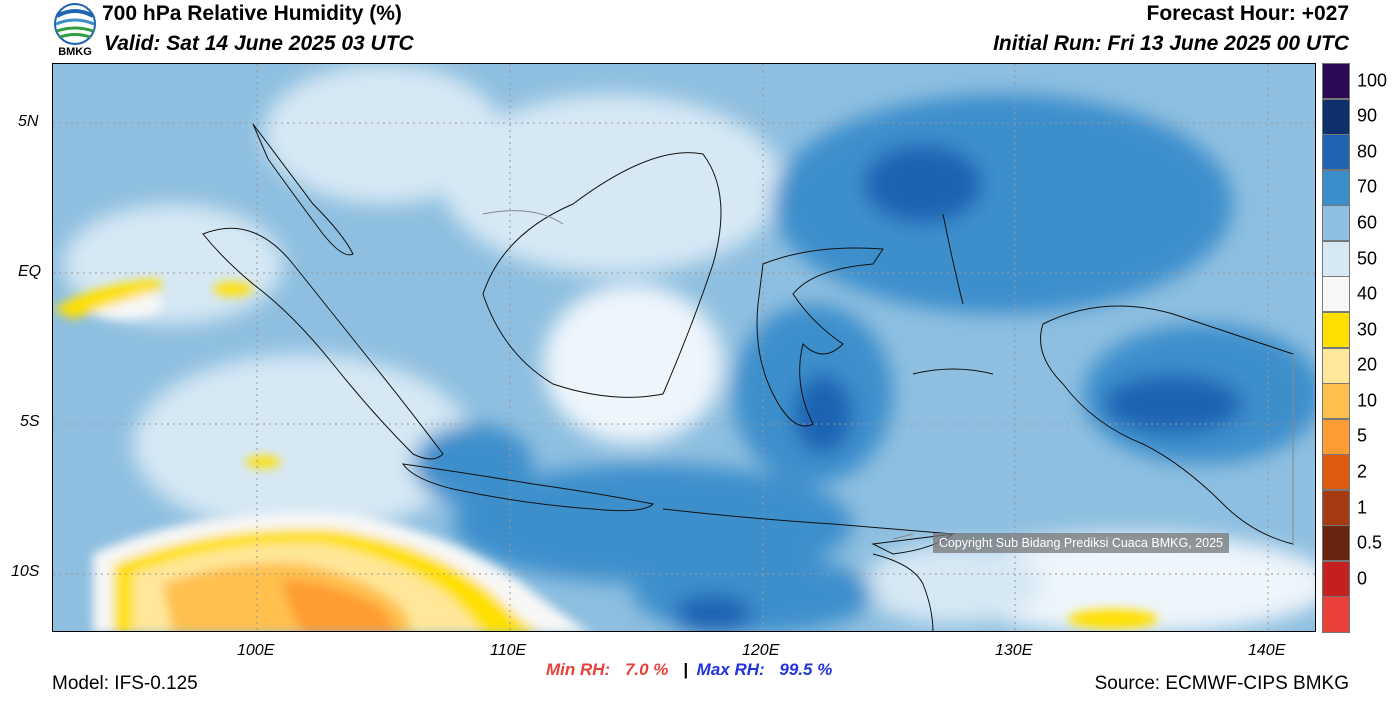 This screenshot has height=709, width=1400. Describe the element at coordinates (28, 121) in the screenshot. I see `lat-label-5n: 5N` at that location.